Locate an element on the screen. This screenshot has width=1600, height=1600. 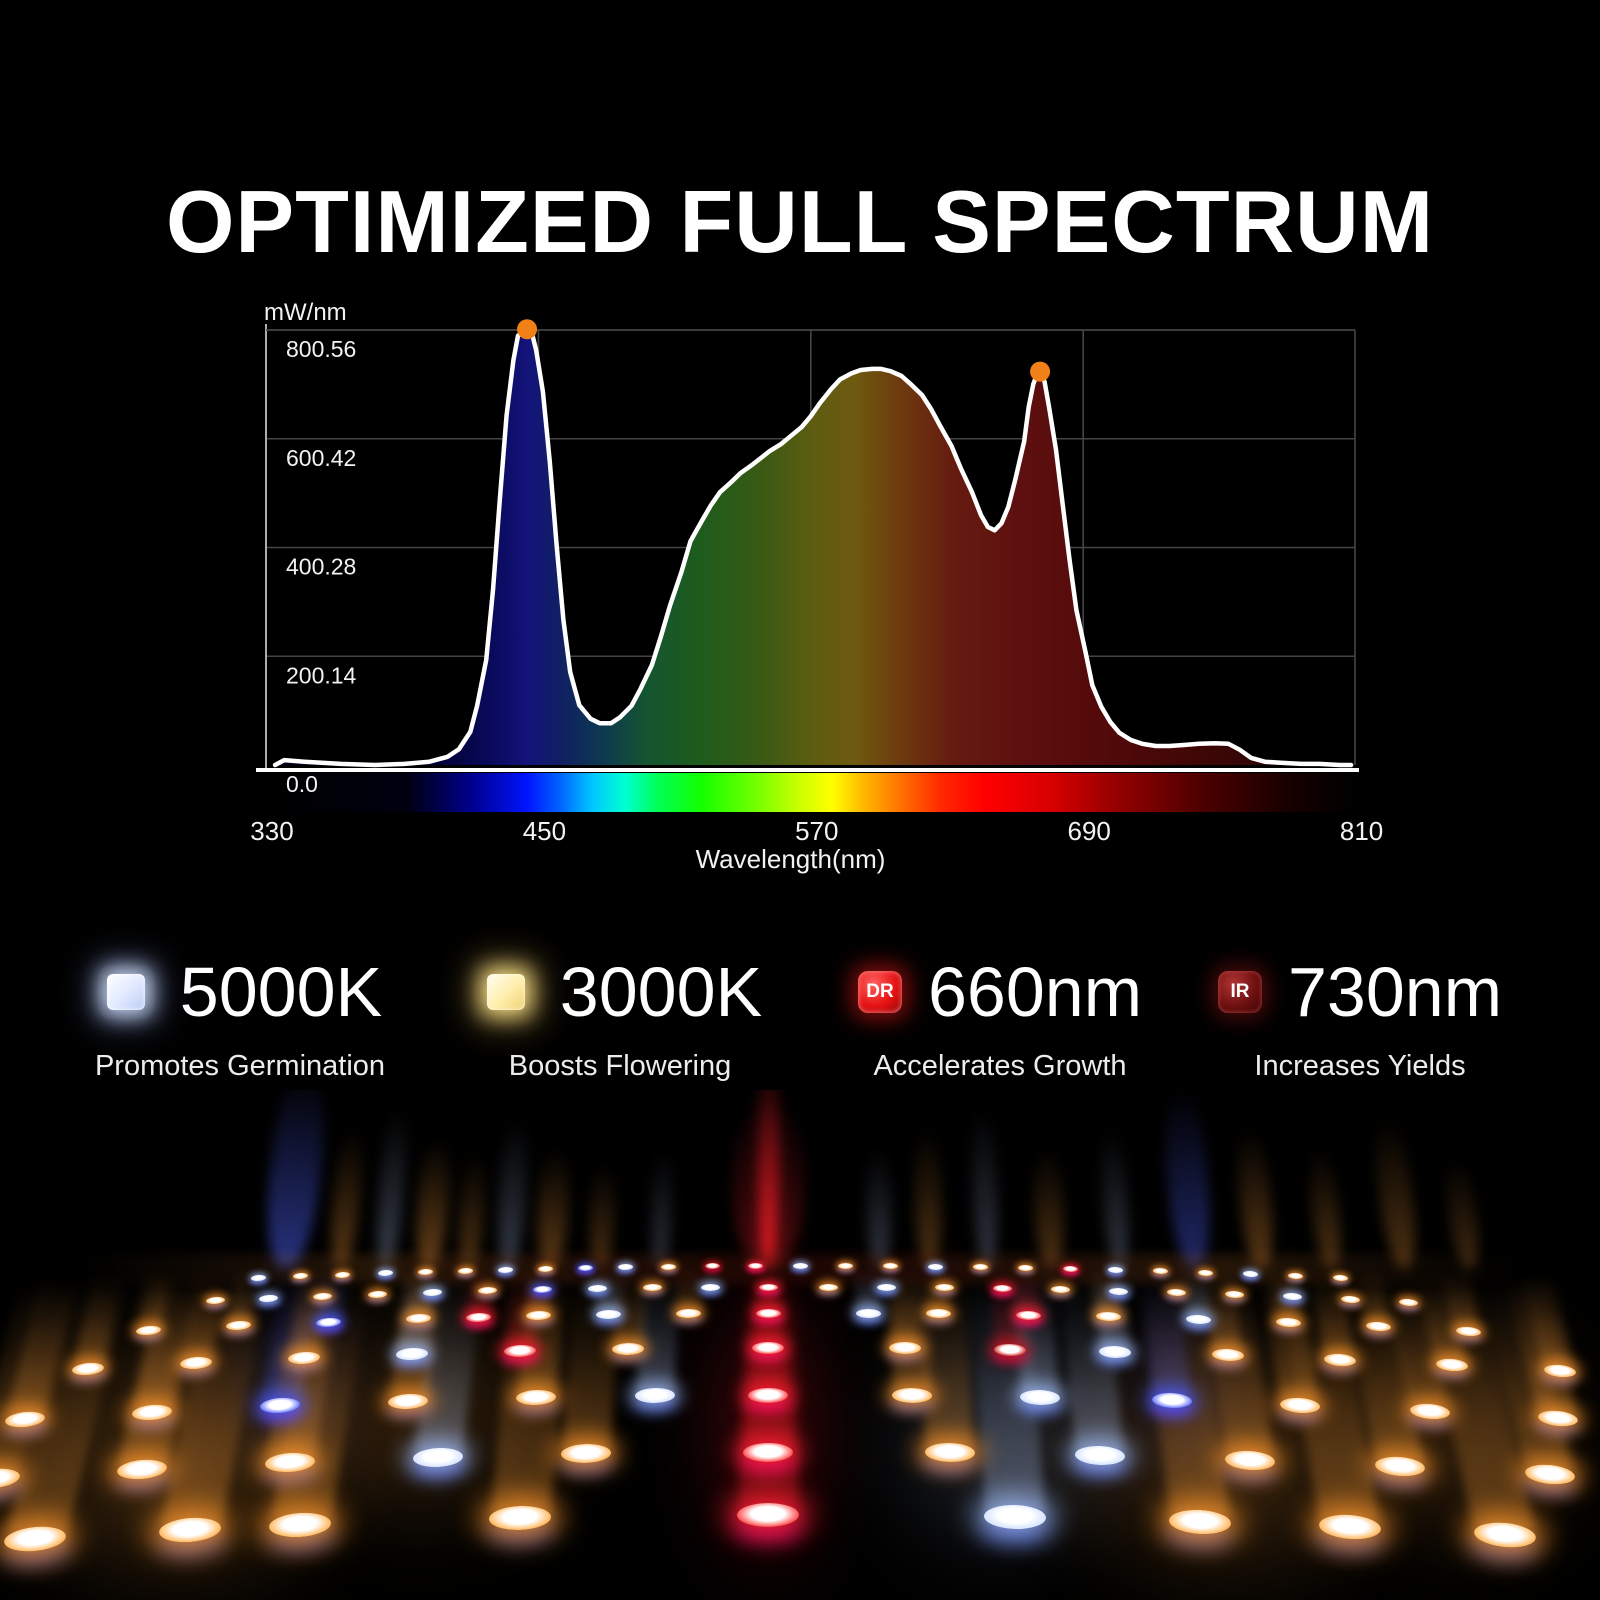
feature-value: 5000K is located at coordinates (281, 992).